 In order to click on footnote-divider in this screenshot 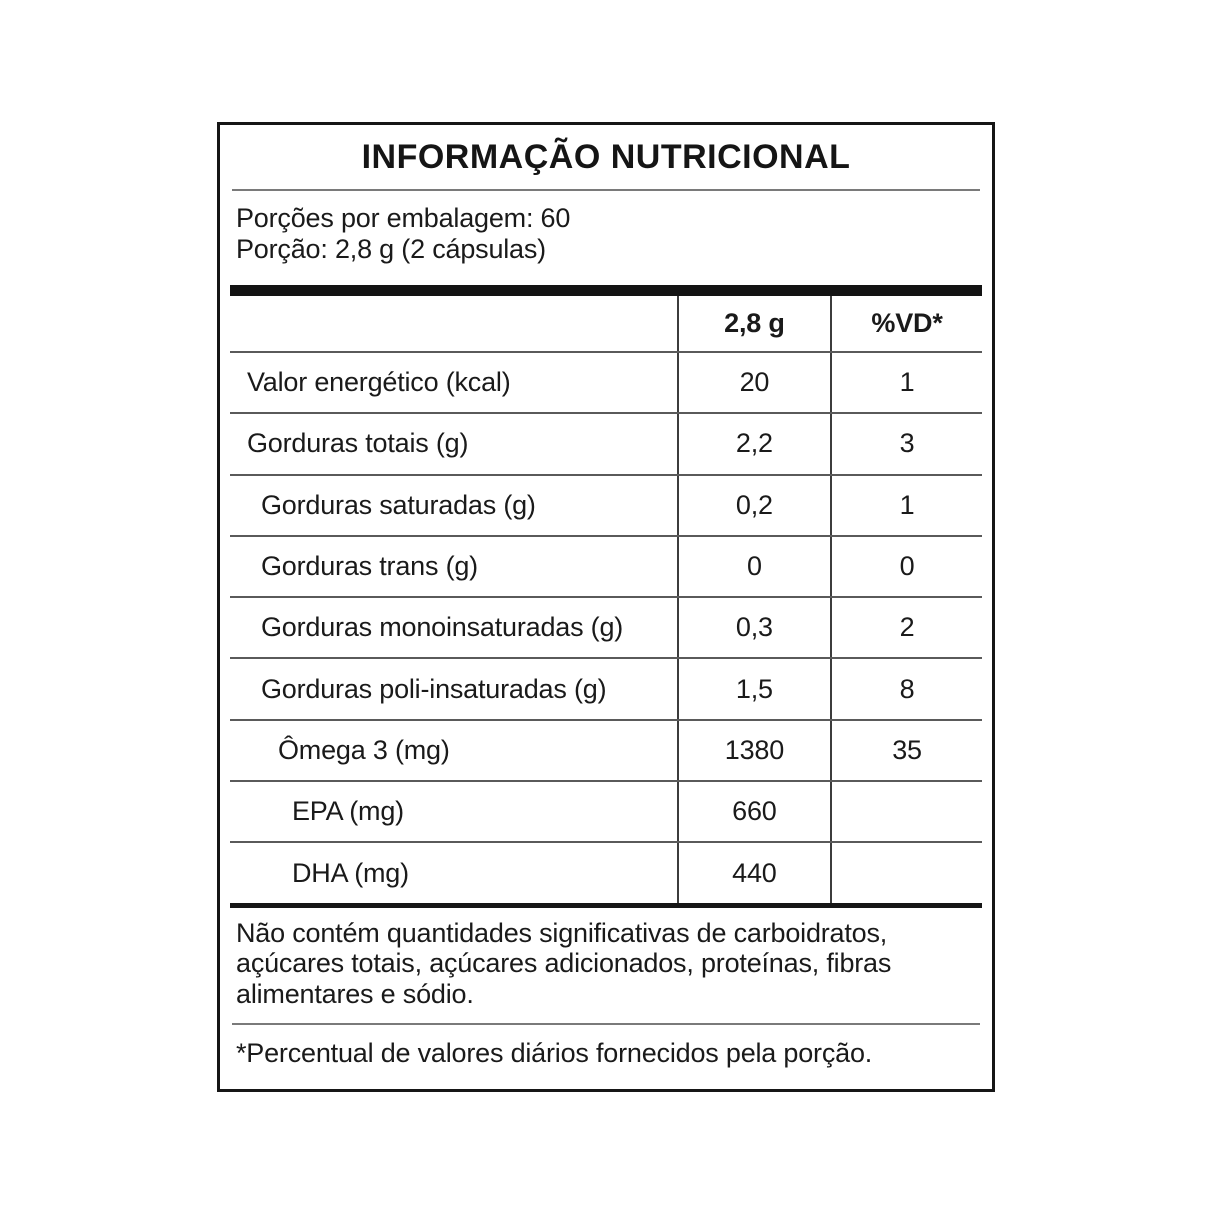, I will do `click(606, 1023)`.